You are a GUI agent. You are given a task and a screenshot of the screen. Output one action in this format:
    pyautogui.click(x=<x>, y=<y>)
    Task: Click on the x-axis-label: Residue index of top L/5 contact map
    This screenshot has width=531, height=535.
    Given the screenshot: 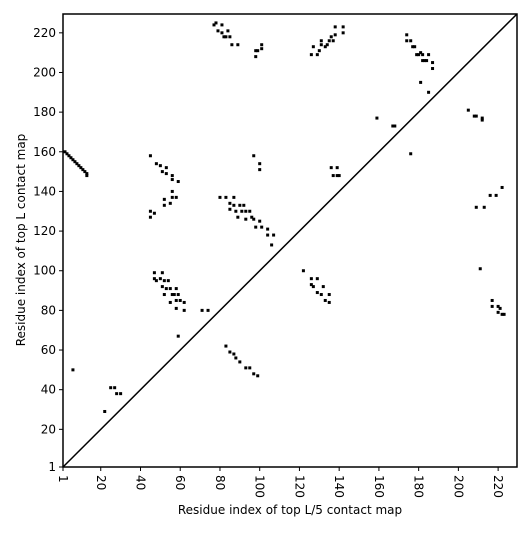 What is the action you would take?
    pyautogui.click(x=290, y=510)
    